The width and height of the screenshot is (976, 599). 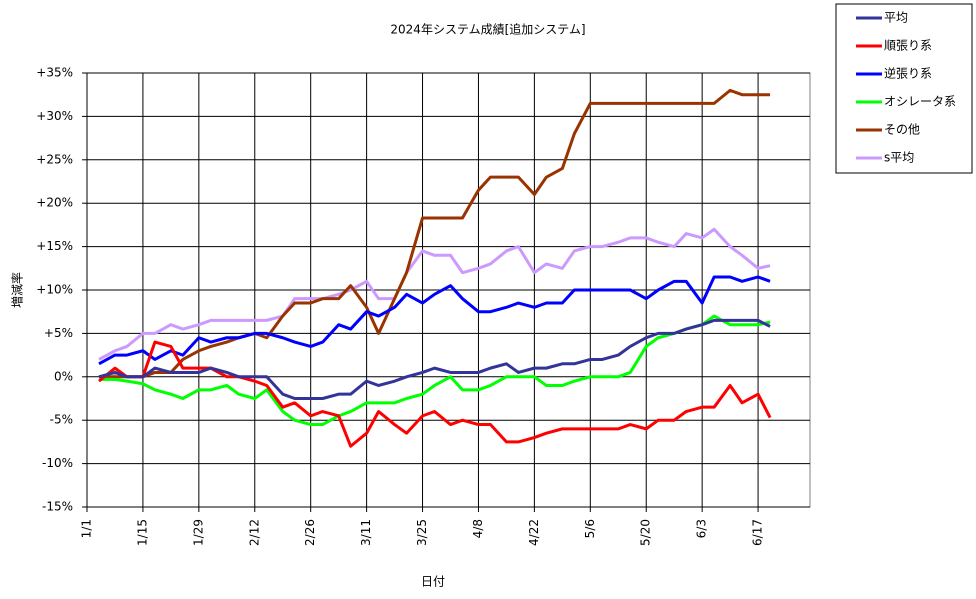 What do you see at coordinates (54, 73) in the screenshot?
I see `y-tick-label: +35%` at bounding box center [54, 73].